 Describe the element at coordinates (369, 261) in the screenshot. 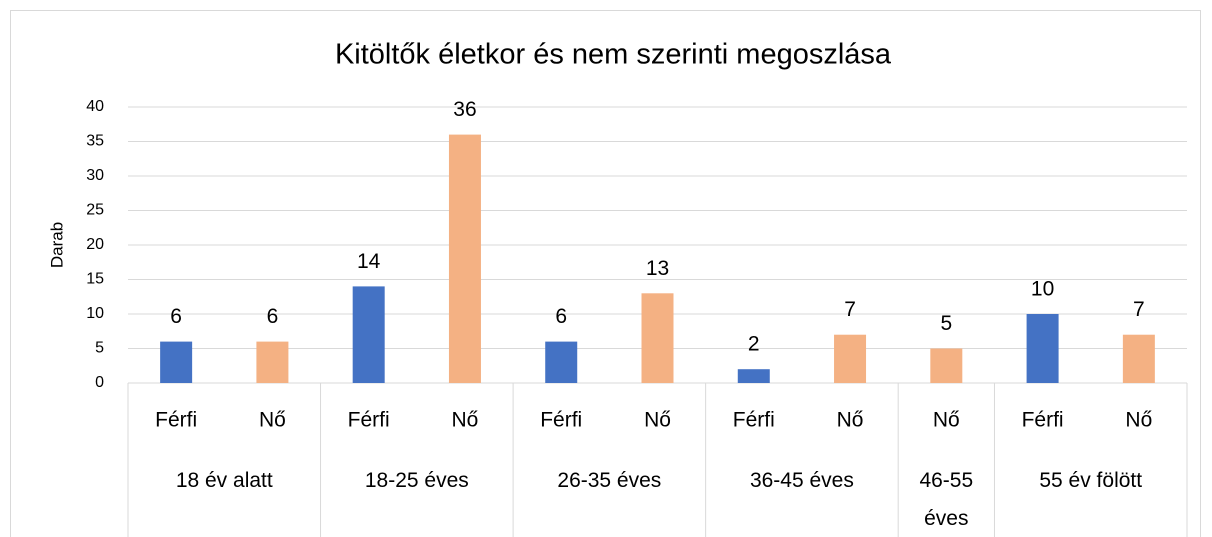

I see `data-label: 14` at that location.